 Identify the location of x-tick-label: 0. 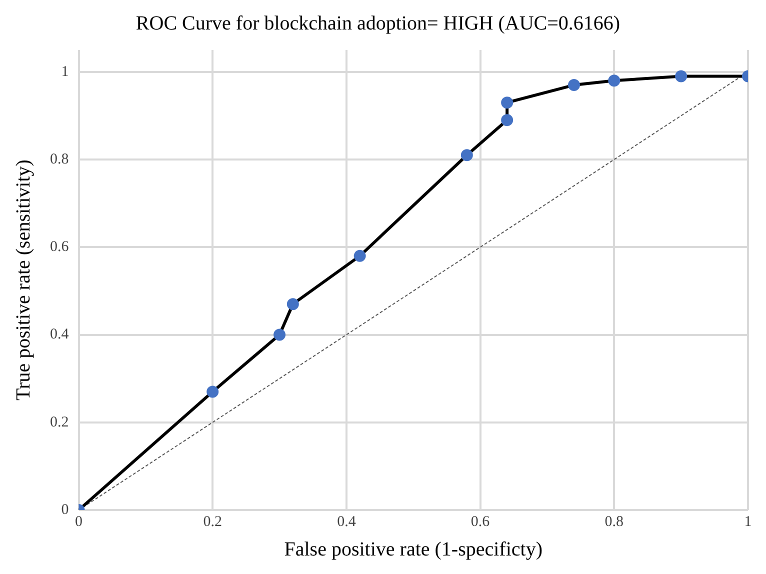
(78, 522).